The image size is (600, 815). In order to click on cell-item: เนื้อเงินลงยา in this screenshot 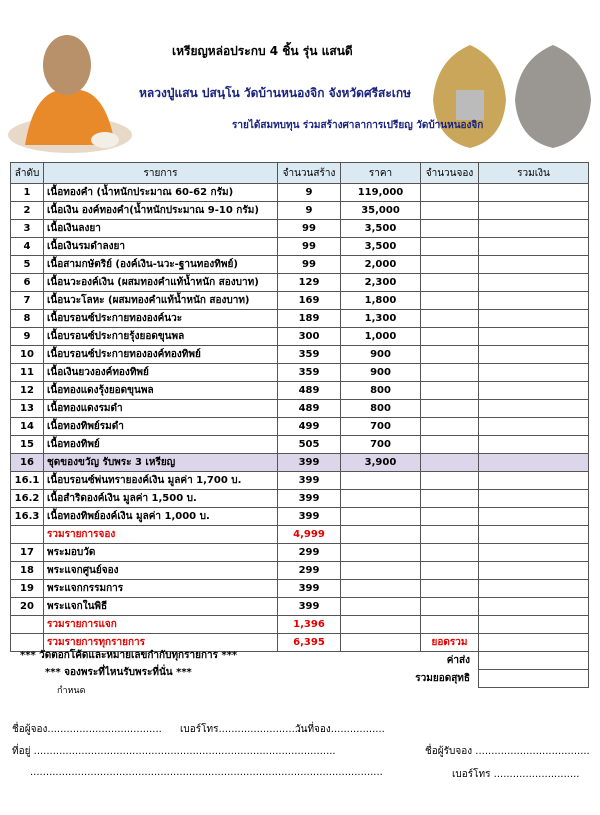, I will do `click(160, 228)`.